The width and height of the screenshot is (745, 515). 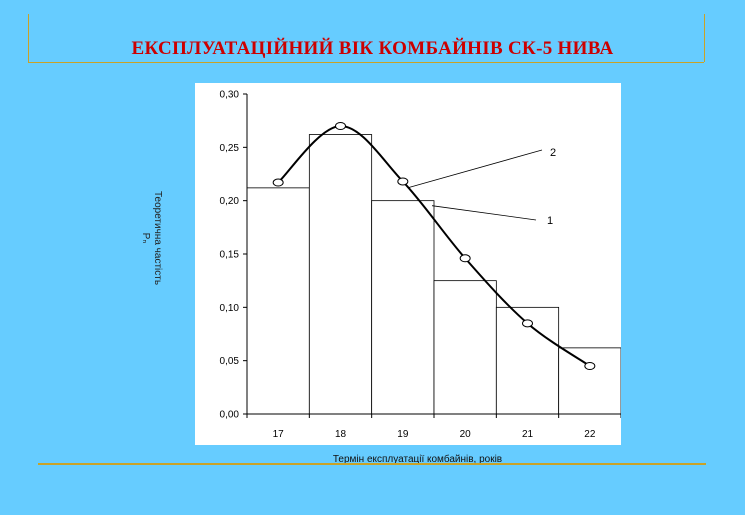 What do you see at coordinates (704, 38) in the screenshot?
I see `decor-line-right` at bounding box center [704, 38].